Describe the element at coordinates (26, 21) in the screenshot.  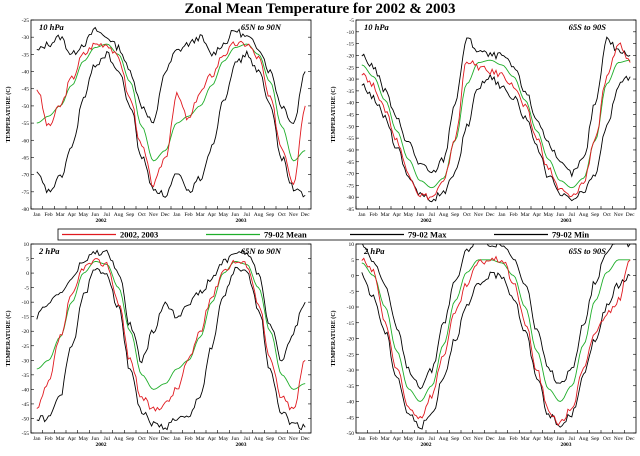
I see `y-tick-label: -25` at that location.